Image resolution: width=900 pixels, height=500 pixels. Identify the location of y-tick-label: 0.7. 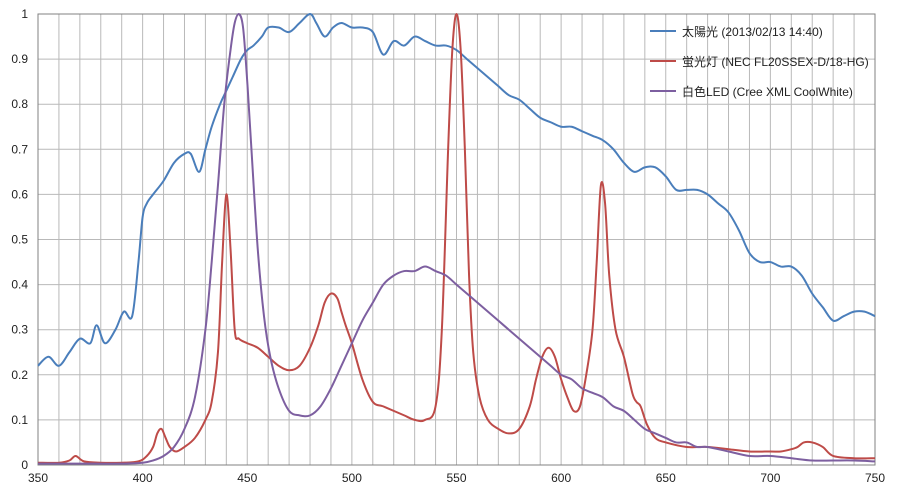
(19, 149).